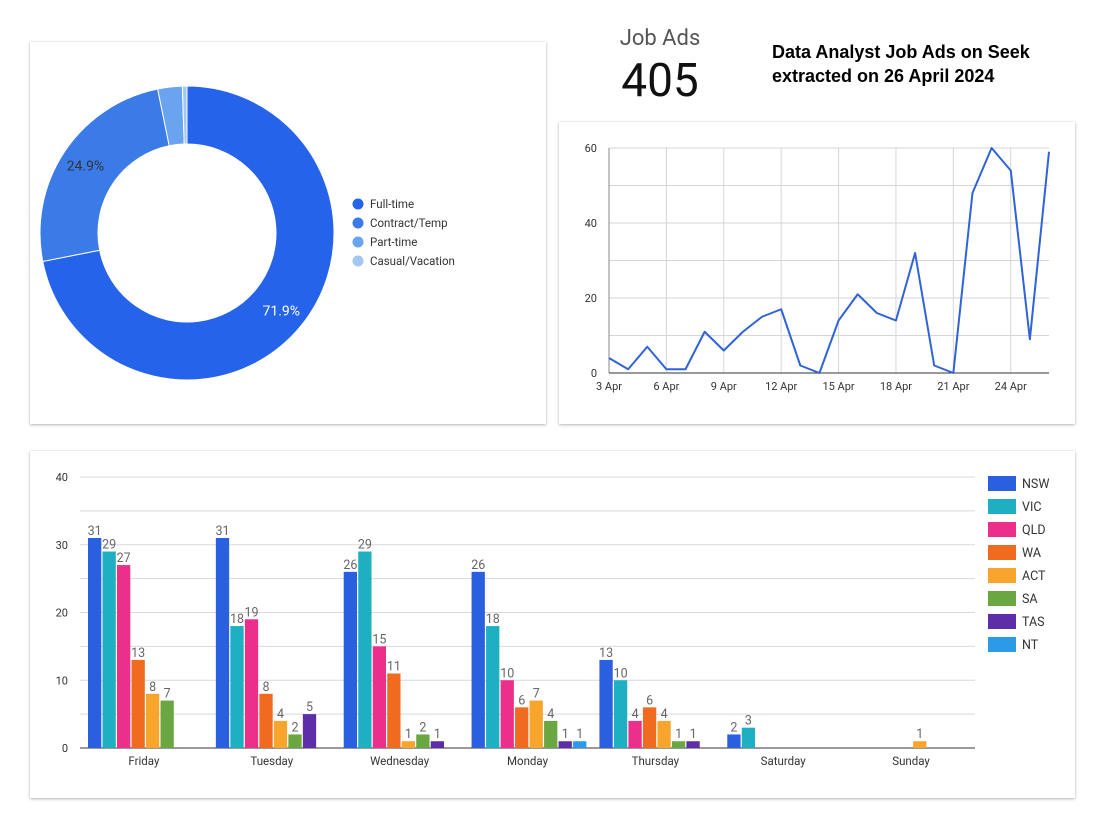  What do you see at coordinates (294, 727) in the screenshot?
I see `bar-value-label-tuesday-sa: 2` at bounding box center [294, 727].